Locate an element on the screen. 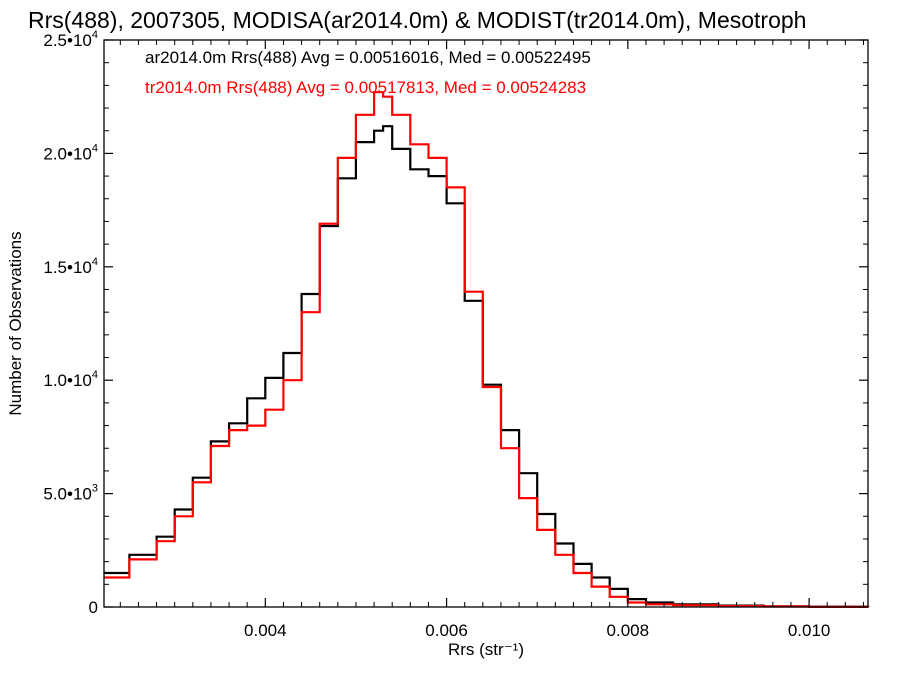 This screenshot has width=900, height=675. x-tick-label: 0.008 is located at coordinates (628, 630).